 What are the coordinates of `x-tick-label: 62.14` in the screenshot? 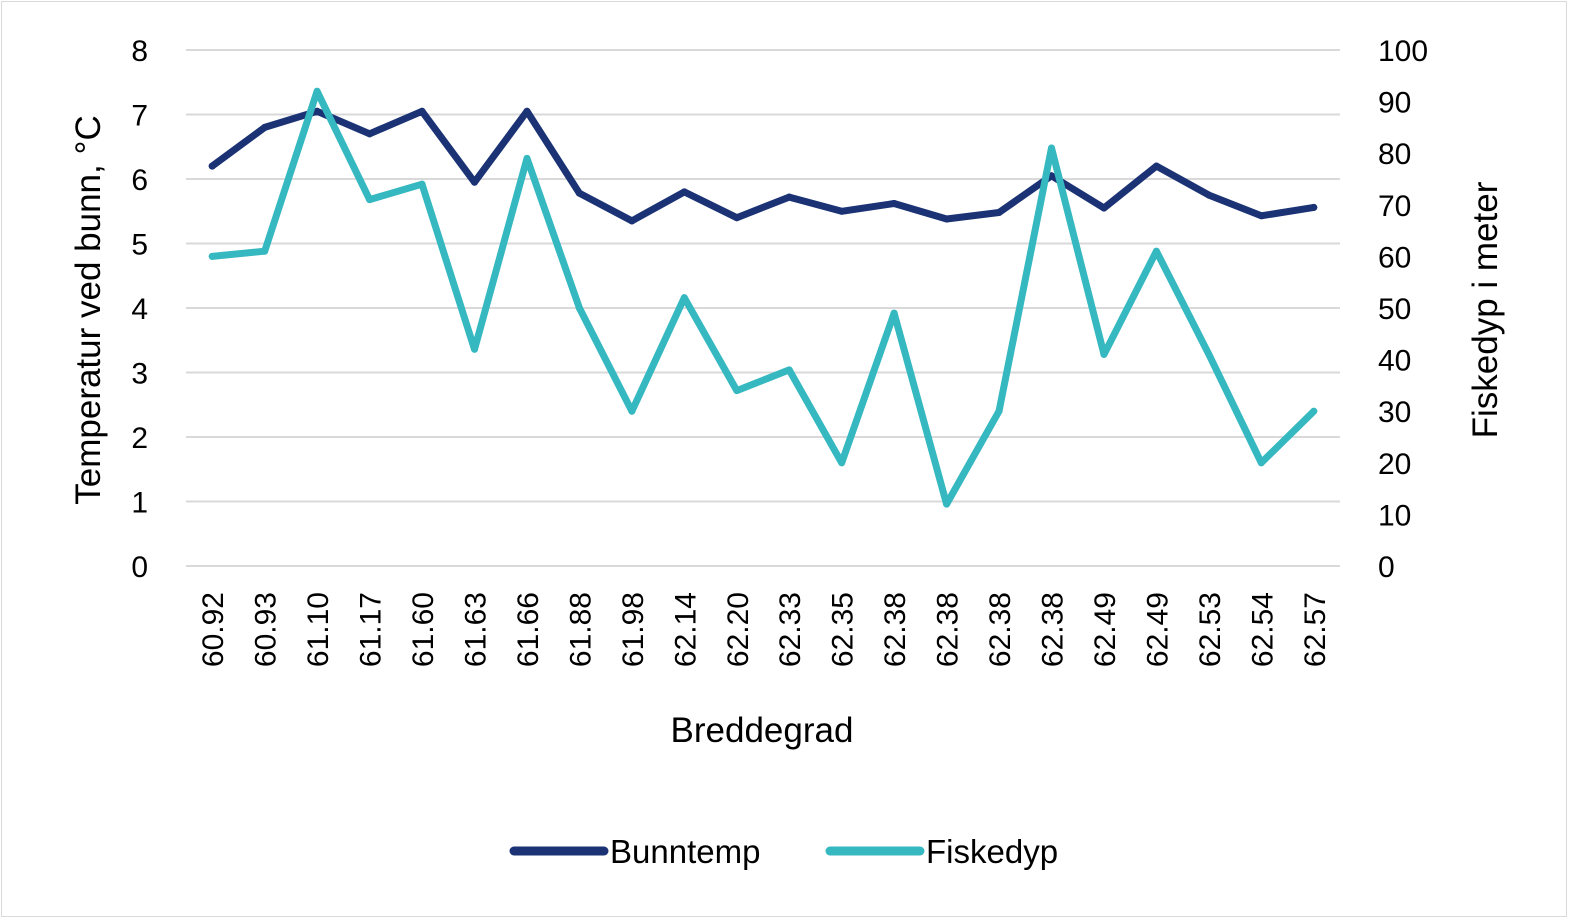 It's located at (685, 629).